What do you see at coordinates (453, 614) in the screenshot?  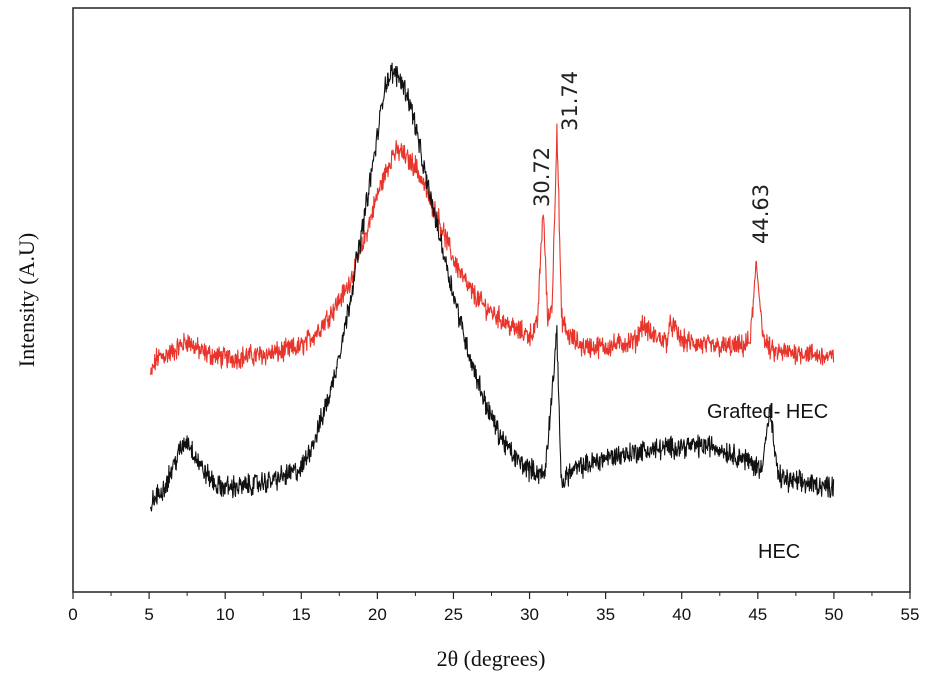 I see `x-tick-label-25: 25` at bounding box center [453, 614].